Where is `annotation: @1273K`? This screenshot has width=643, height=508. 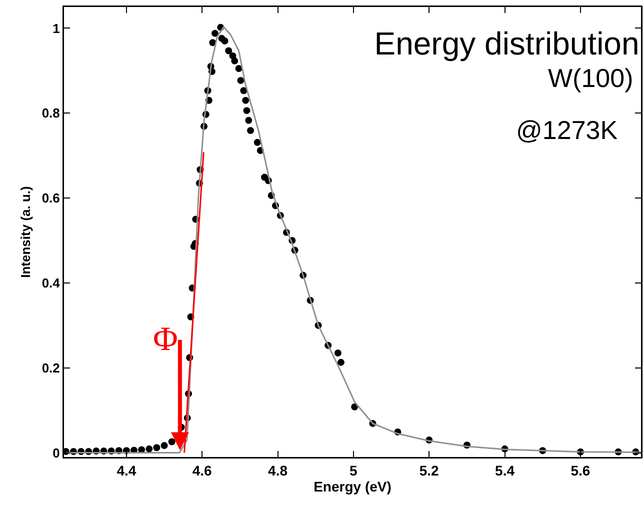 annotation: @1273K is located at coordinates (567, 130).